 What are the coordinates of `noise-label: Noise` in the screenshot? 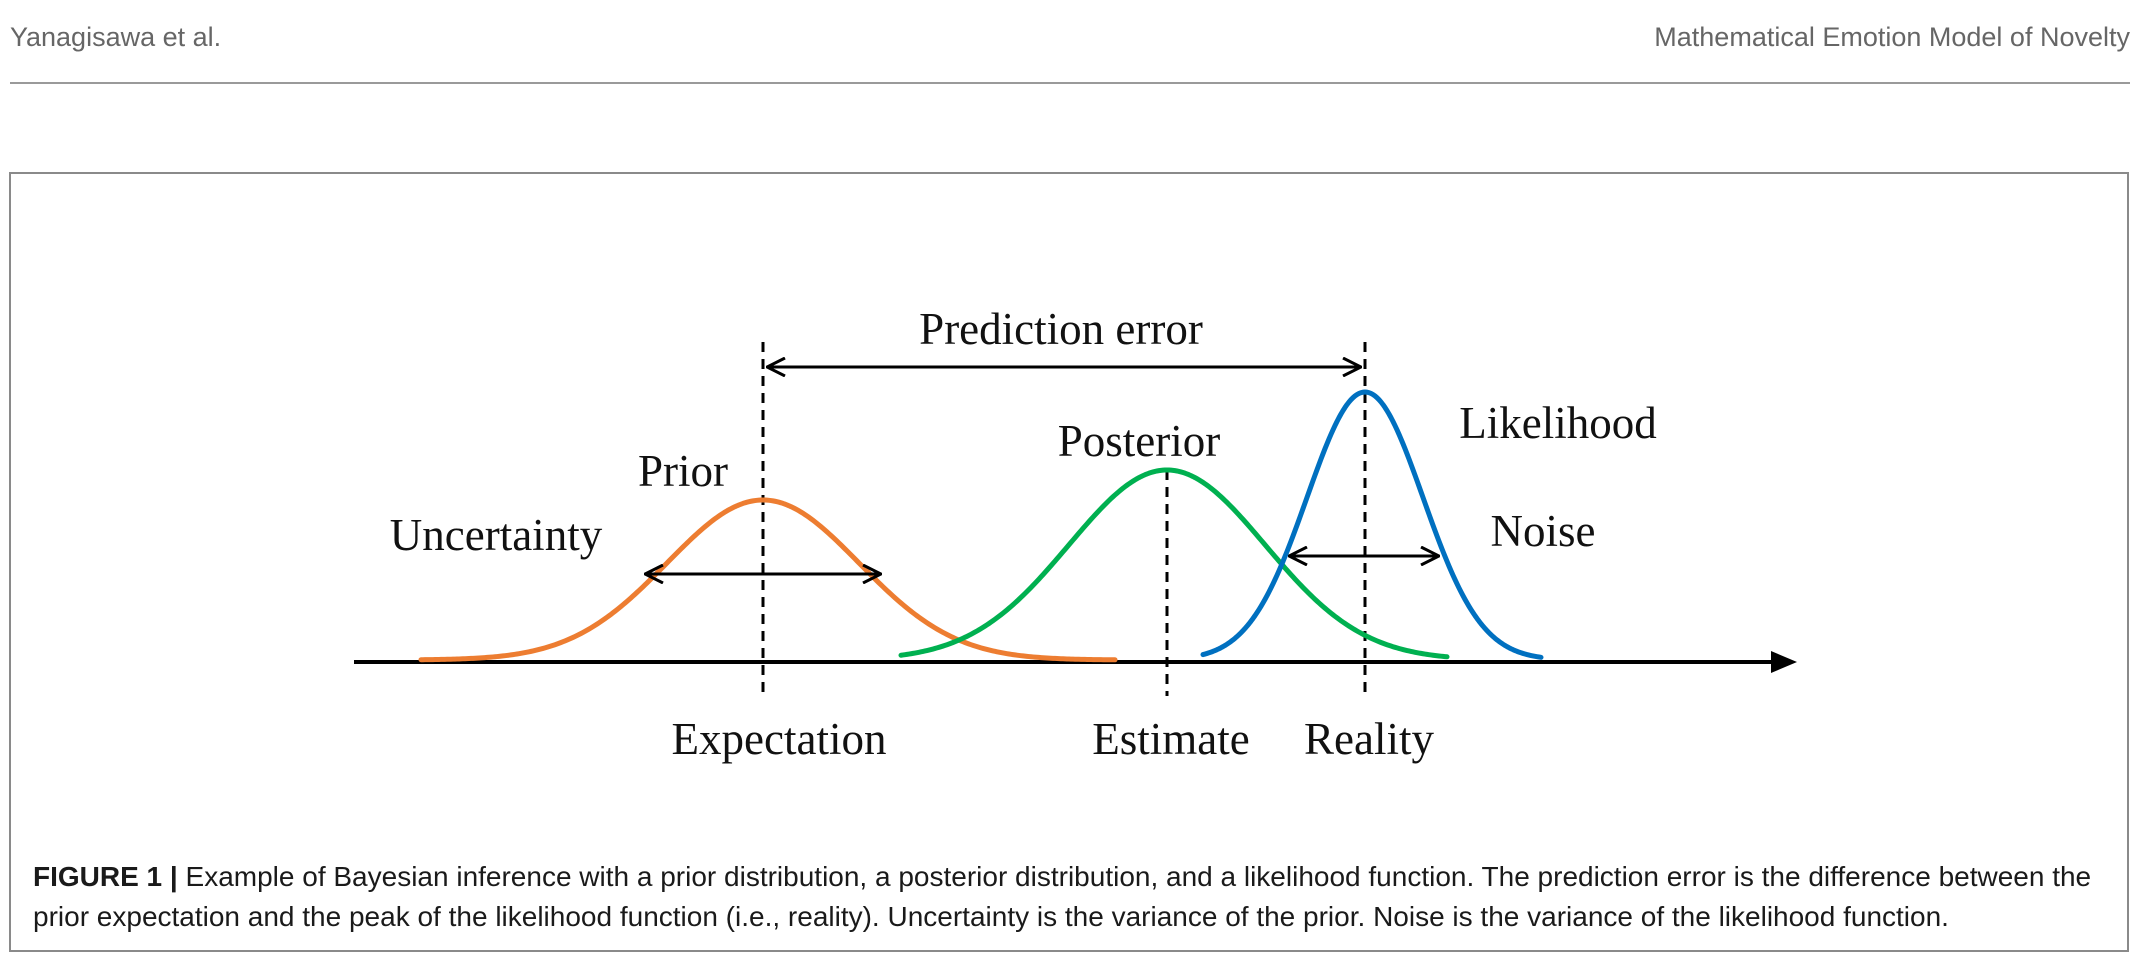 It's located at (1543, 531).